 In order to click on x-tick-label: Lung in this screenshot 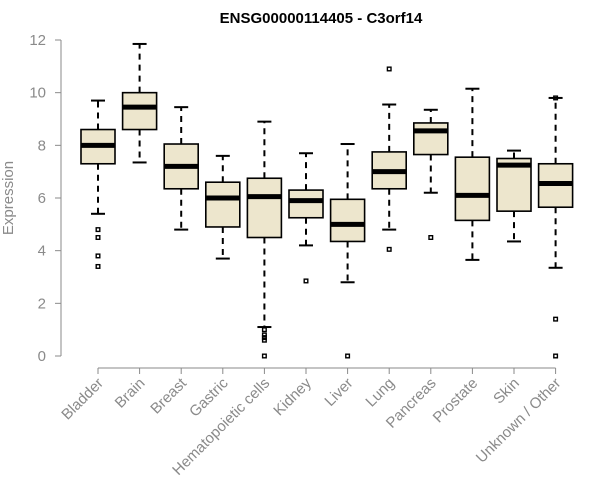, I will do `click(380, 393)`.